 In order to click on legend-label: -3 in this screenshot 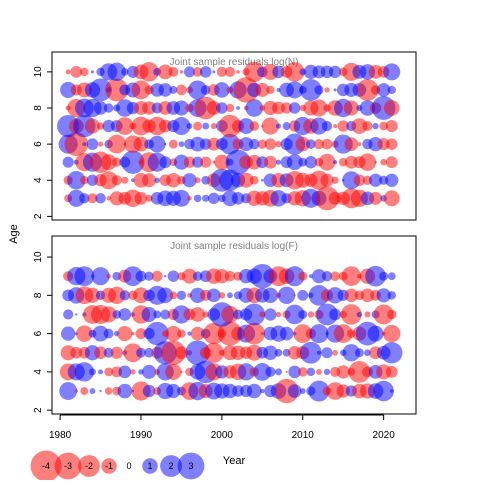, I will do `click(68, 466)`.